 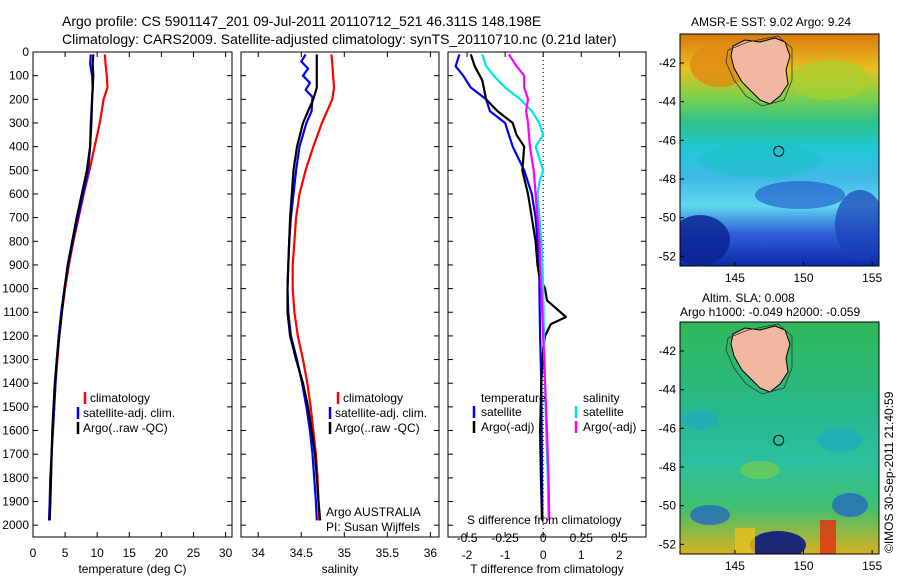 What do you see at coordinates (19, 194) in the screenshot?
I see `y-tick-label: 600` at bounding box center [19, 194].